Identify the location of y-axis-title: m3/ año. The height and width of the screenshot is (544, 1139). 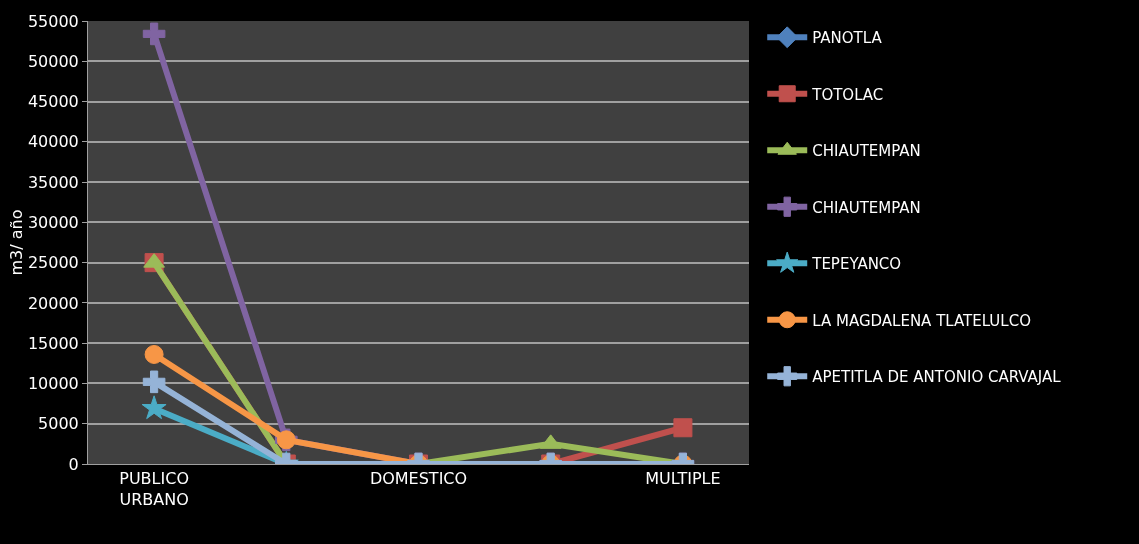
(16, 242).